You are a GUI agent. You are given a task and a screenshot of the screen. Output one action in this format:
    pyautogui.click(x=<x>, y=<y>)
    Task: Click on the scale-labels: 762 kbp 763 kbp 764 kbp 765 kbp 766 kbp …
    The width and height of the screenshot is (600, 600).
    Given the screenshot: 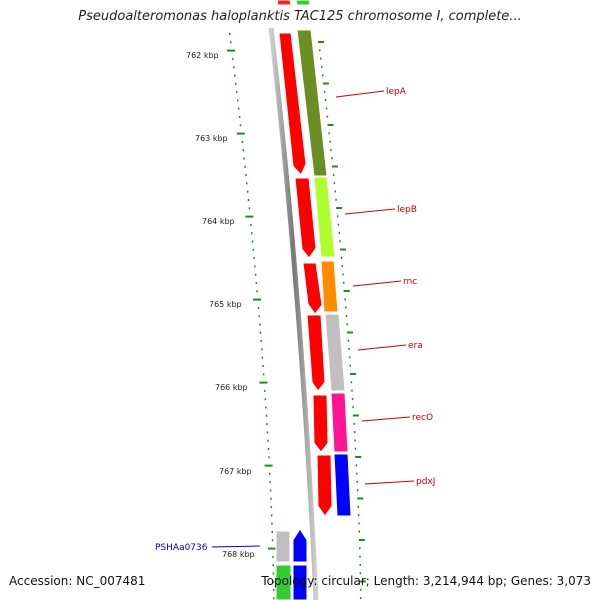 What is the action you would take?
    pyautogui.click(x=220, y=305)
    